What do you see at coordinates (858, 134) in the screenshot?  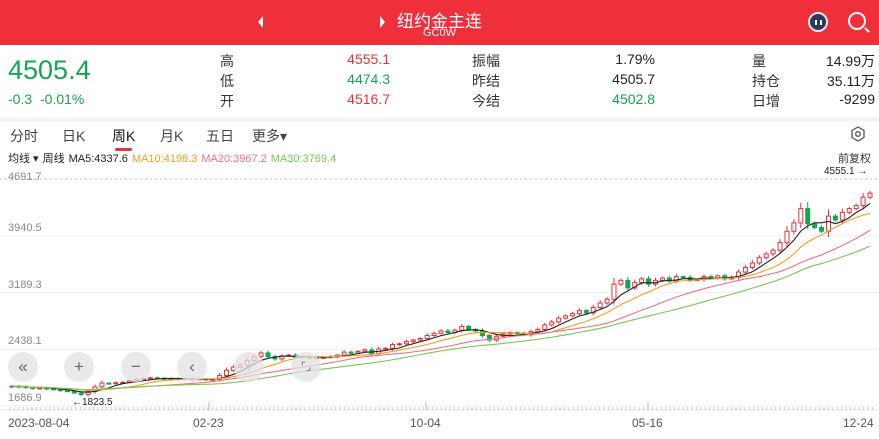 I see `settings-hexagon-icon` at bounding box center [858, 134].